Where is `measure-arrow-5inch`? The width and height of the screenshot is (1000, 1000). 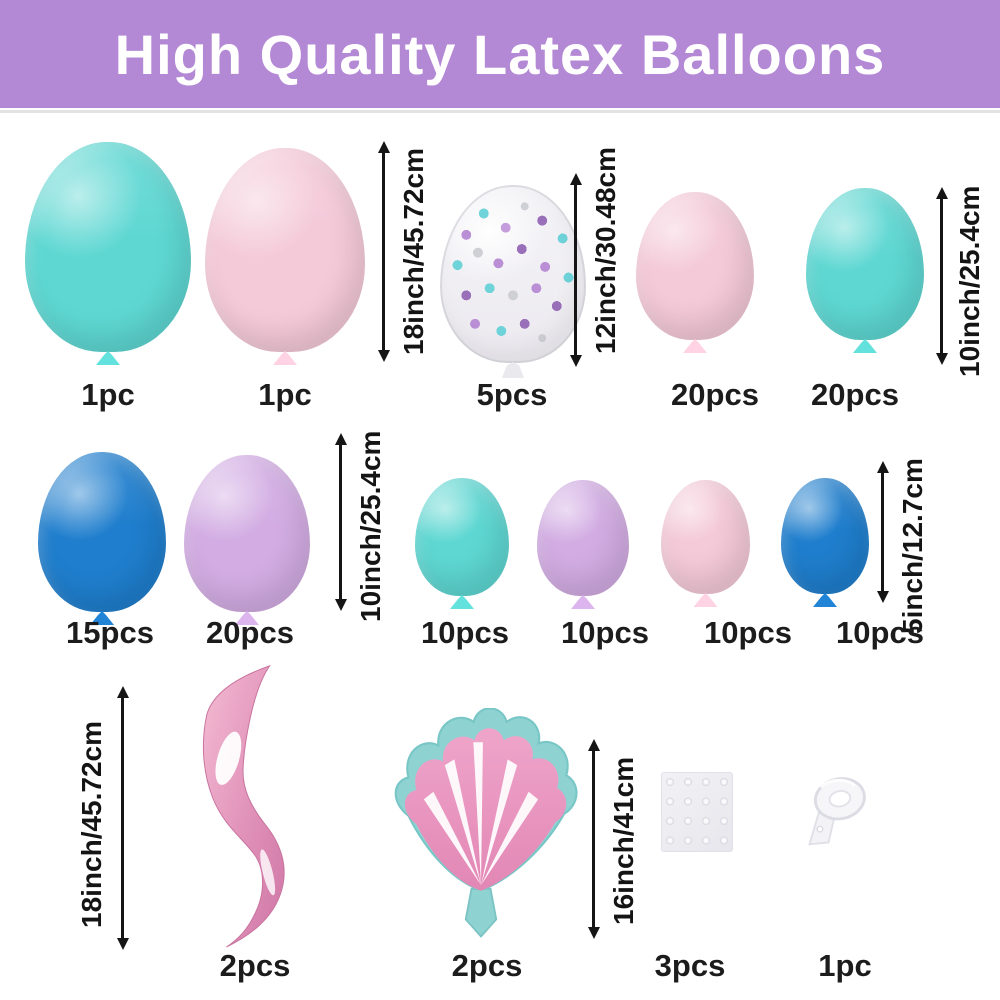 measure-arrow-5inch is located at coordinates (882, 532).